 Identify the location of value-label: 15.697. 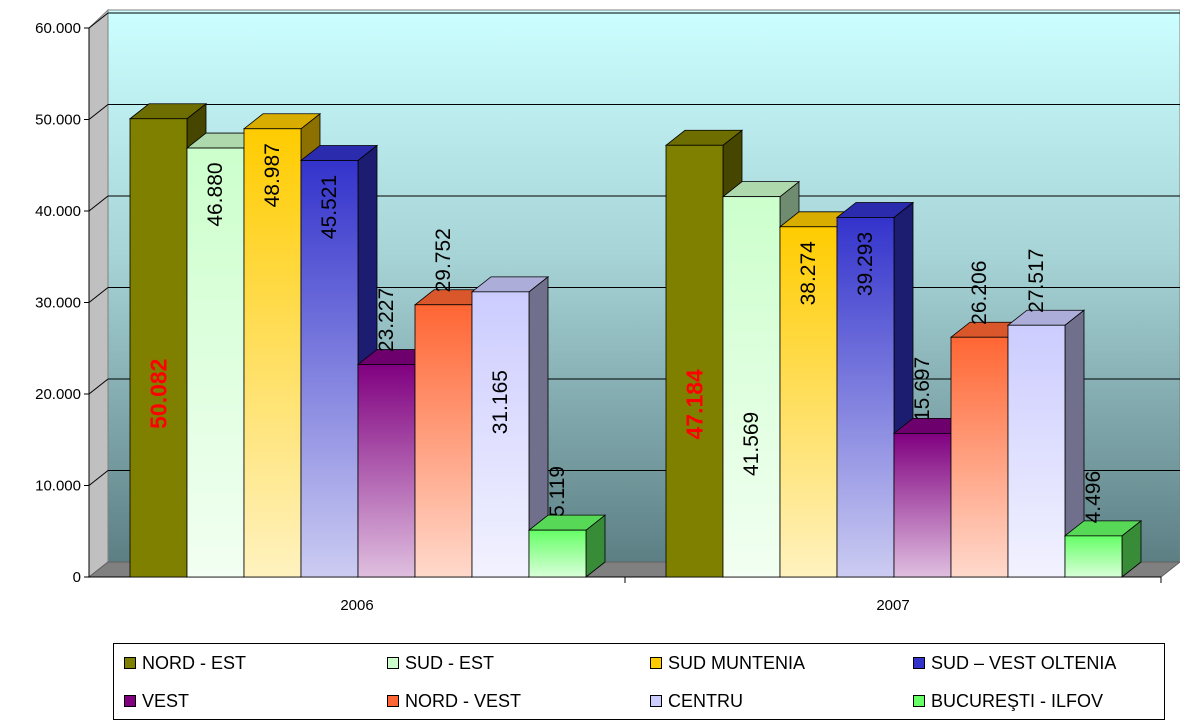
(922, 389).